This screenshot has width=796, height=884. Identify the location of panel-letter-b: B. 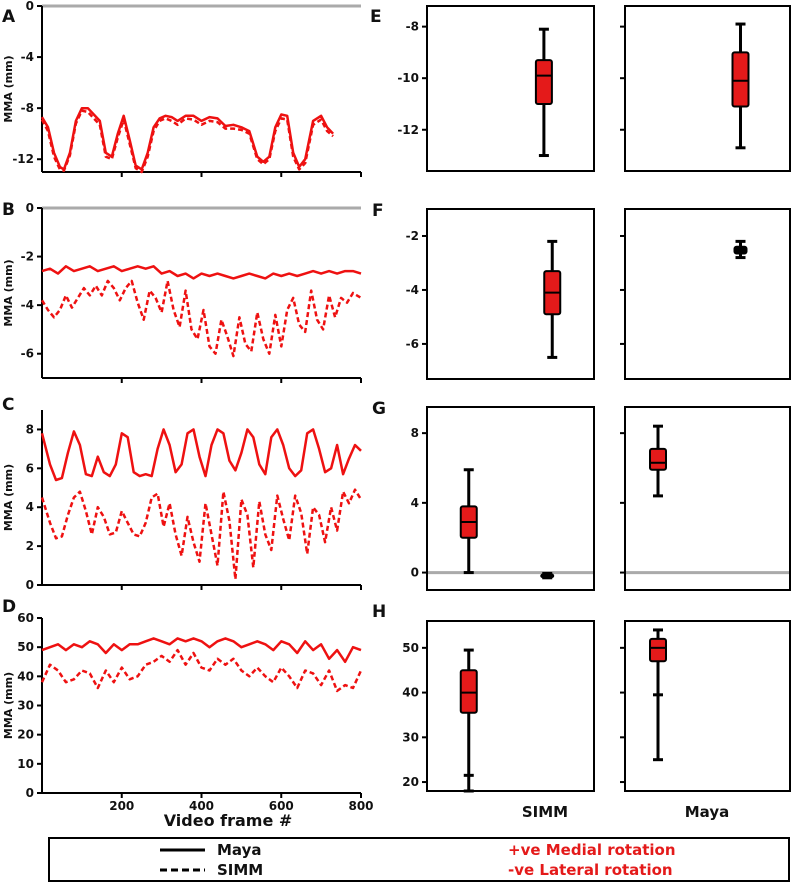
(8, 210).